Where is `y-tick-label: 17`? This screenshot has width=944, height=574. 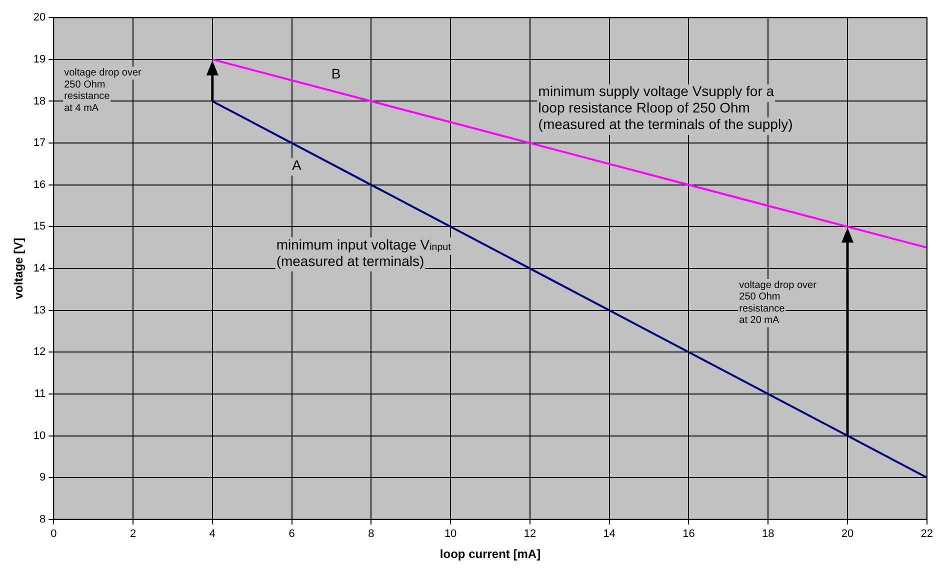
y-tick-label: 17 is located at coordinates (39, 143).